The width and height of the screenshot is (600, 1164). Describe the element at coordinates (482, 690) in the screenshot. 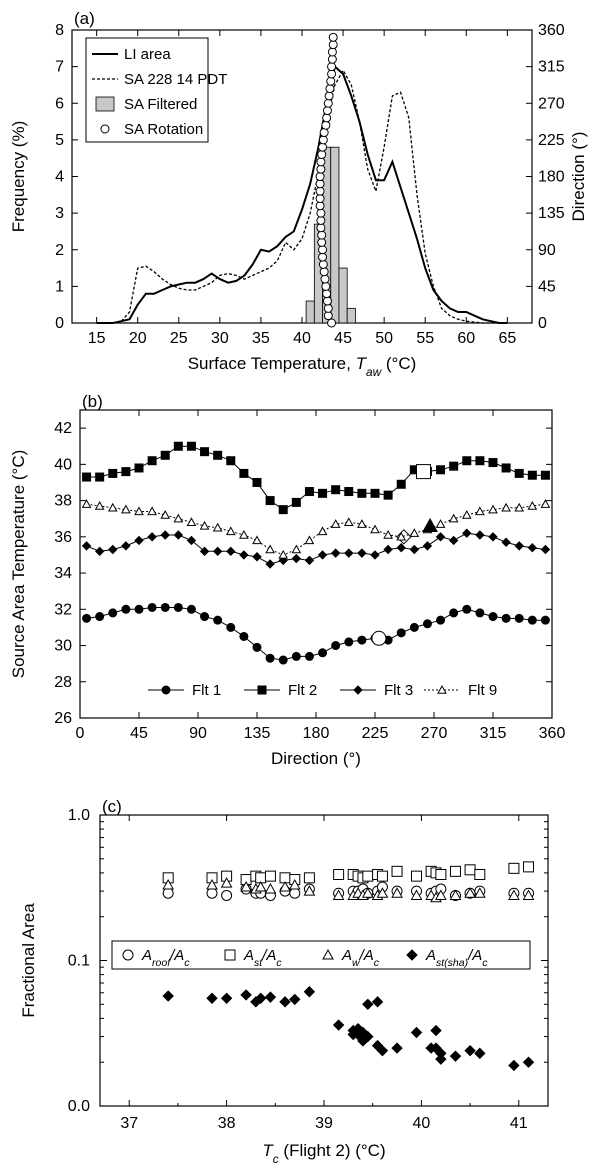

I see `legend-entry: Flt 9` at that location.